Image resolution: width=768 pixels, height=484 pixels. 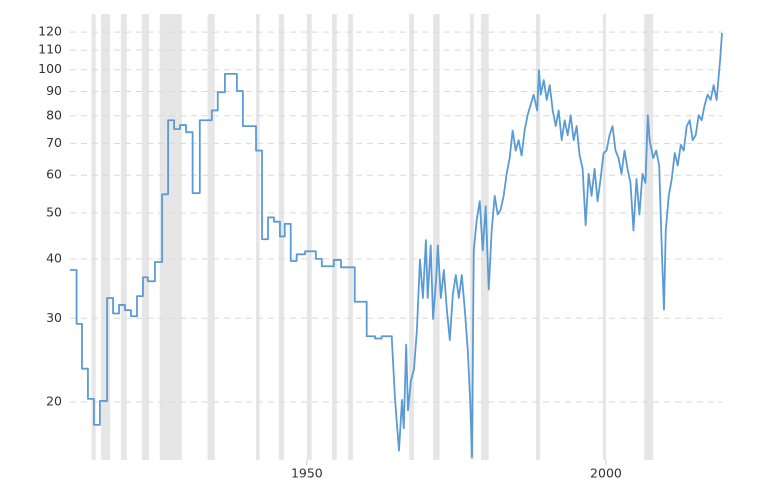 I want to click on y-tick-label: 100, so click(x=50, y=68).